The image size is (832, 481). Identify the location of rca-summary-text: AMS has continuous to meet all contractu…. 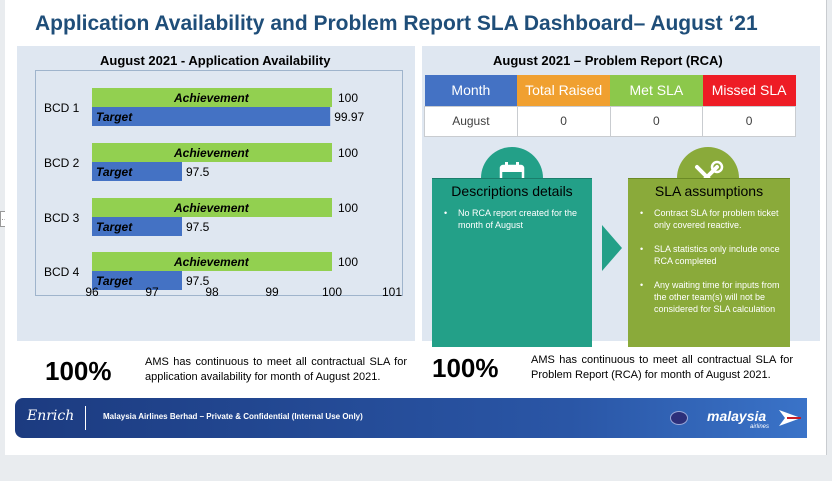
(662, 367).